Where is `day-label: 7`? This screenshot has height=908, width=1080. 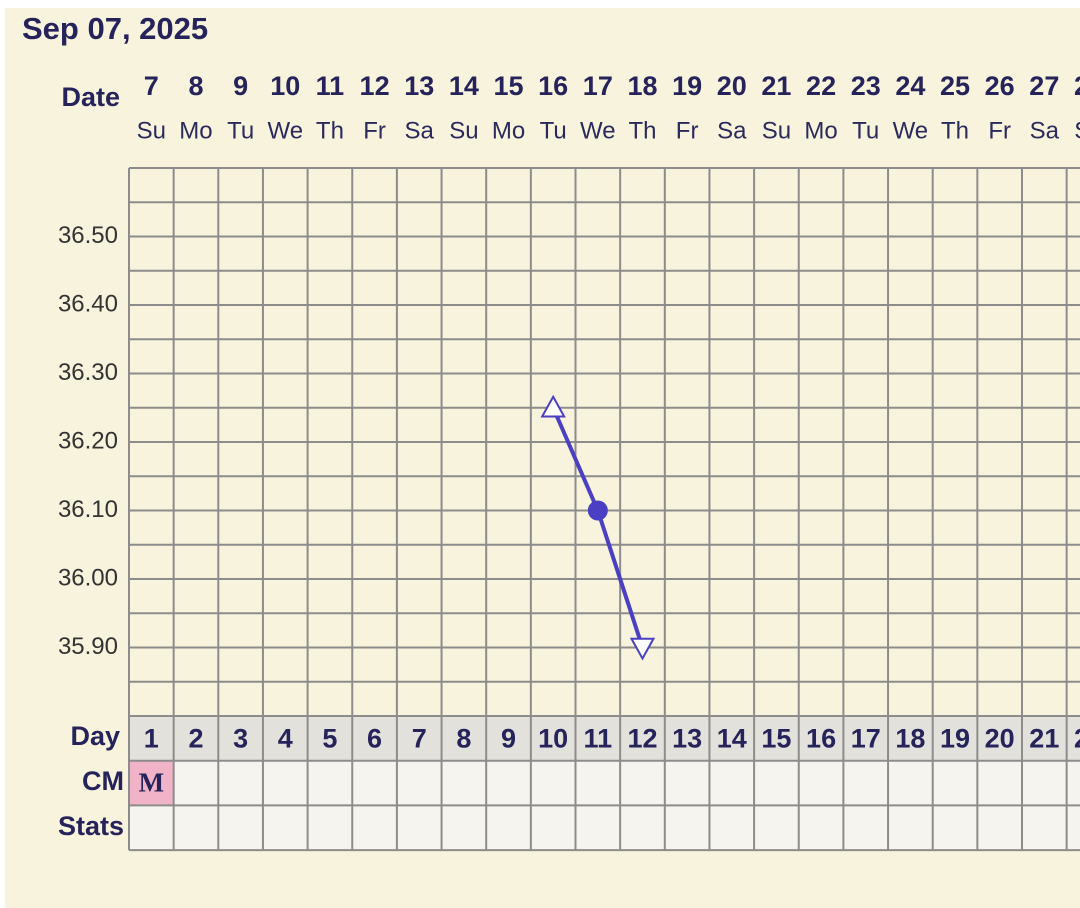 day-label: 7 is located at coordinates (419, 738).